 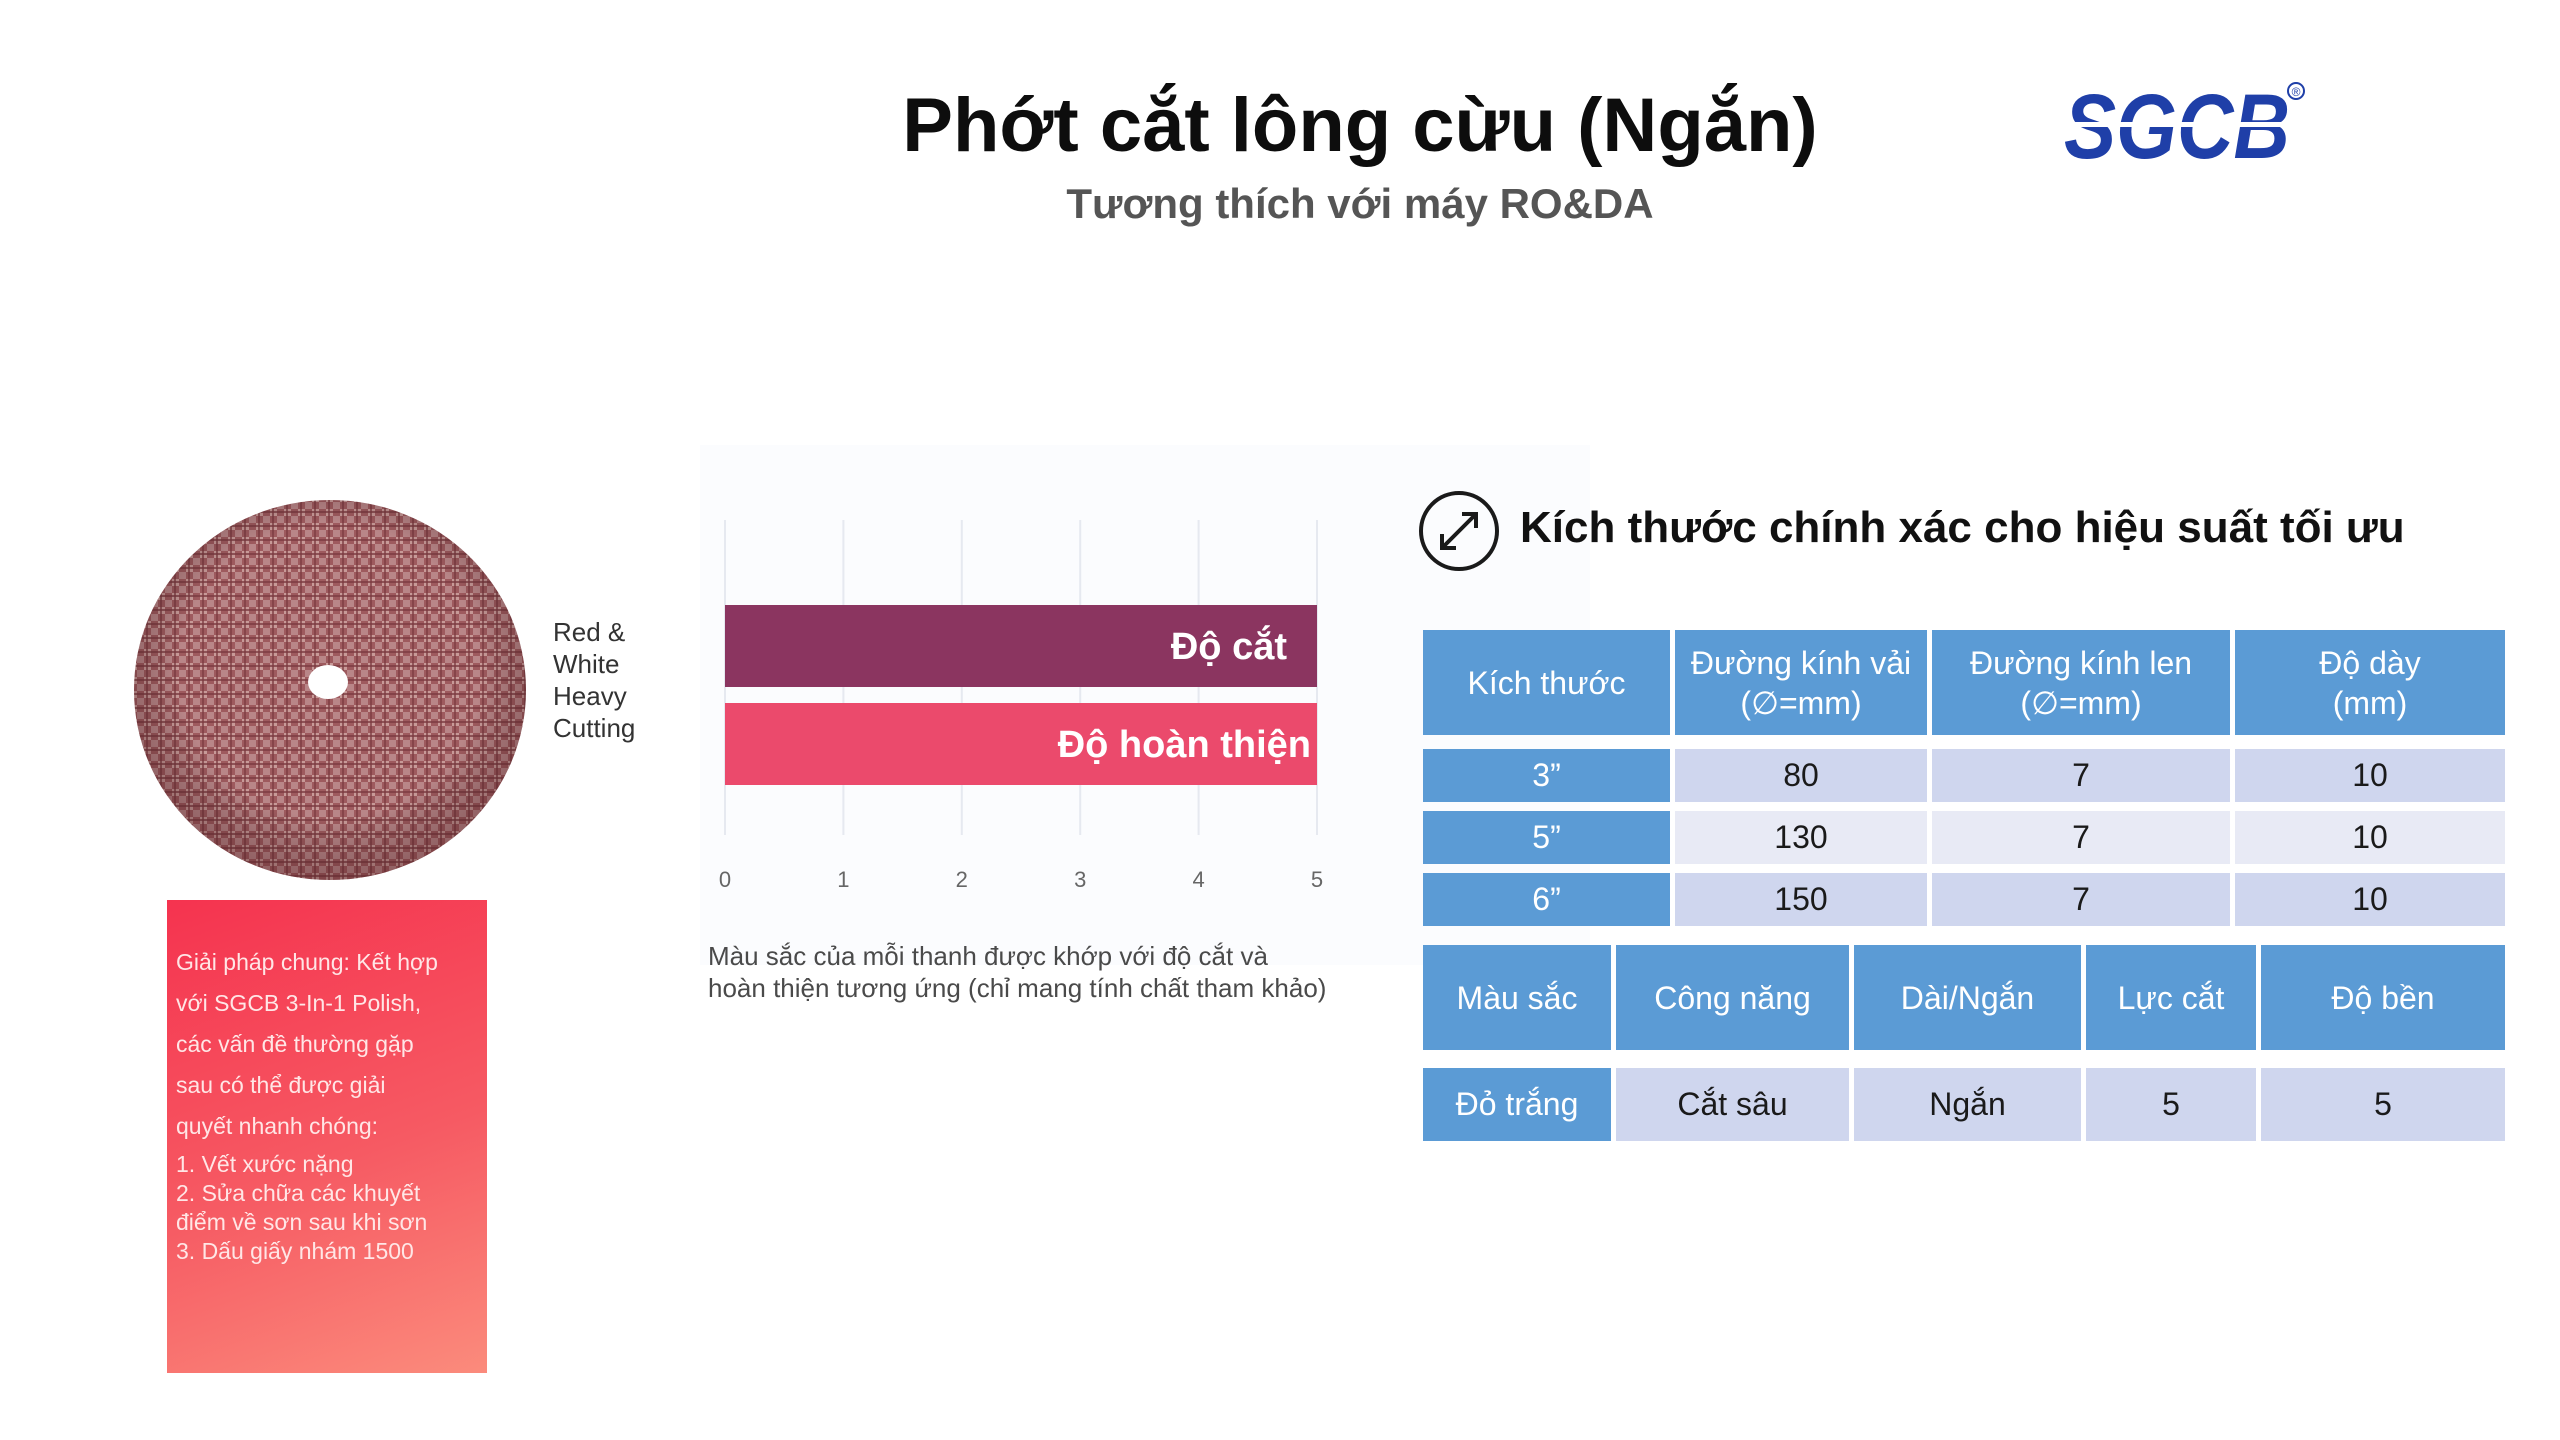 I want to click on solution-item: 3. Dấu giấy nhám 1500, so click(x=295, y=1251).